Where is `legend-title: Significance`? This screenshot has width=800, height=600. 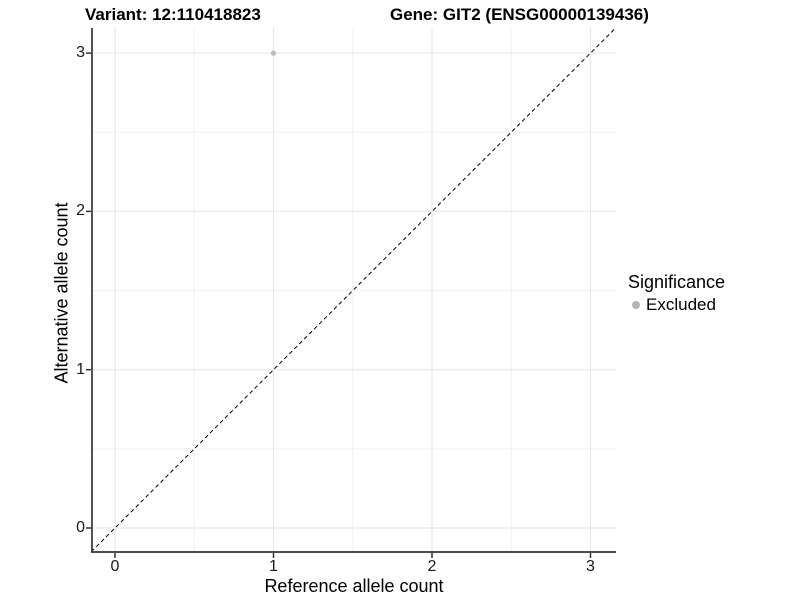
legend-title: Significance is located at coordinates (677, 282).